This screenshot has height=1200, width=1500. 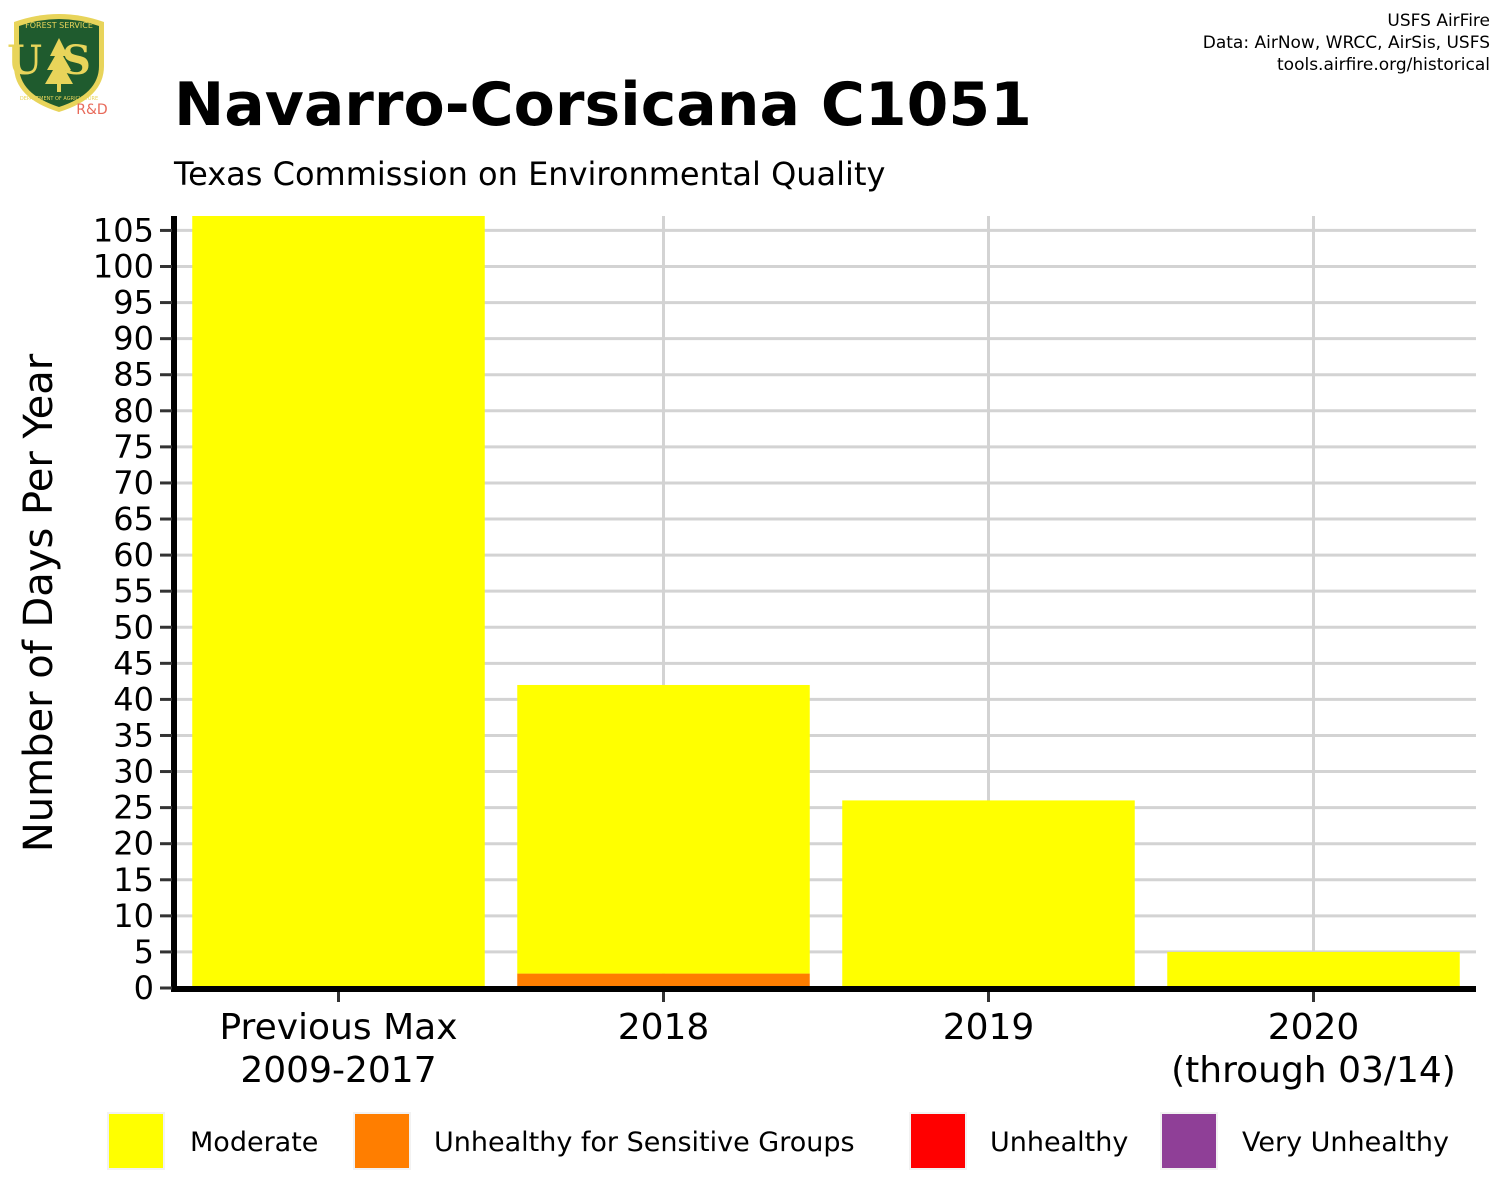 I want to click on x-tick-label: 2009-2017, so click(x=338, y=1070).